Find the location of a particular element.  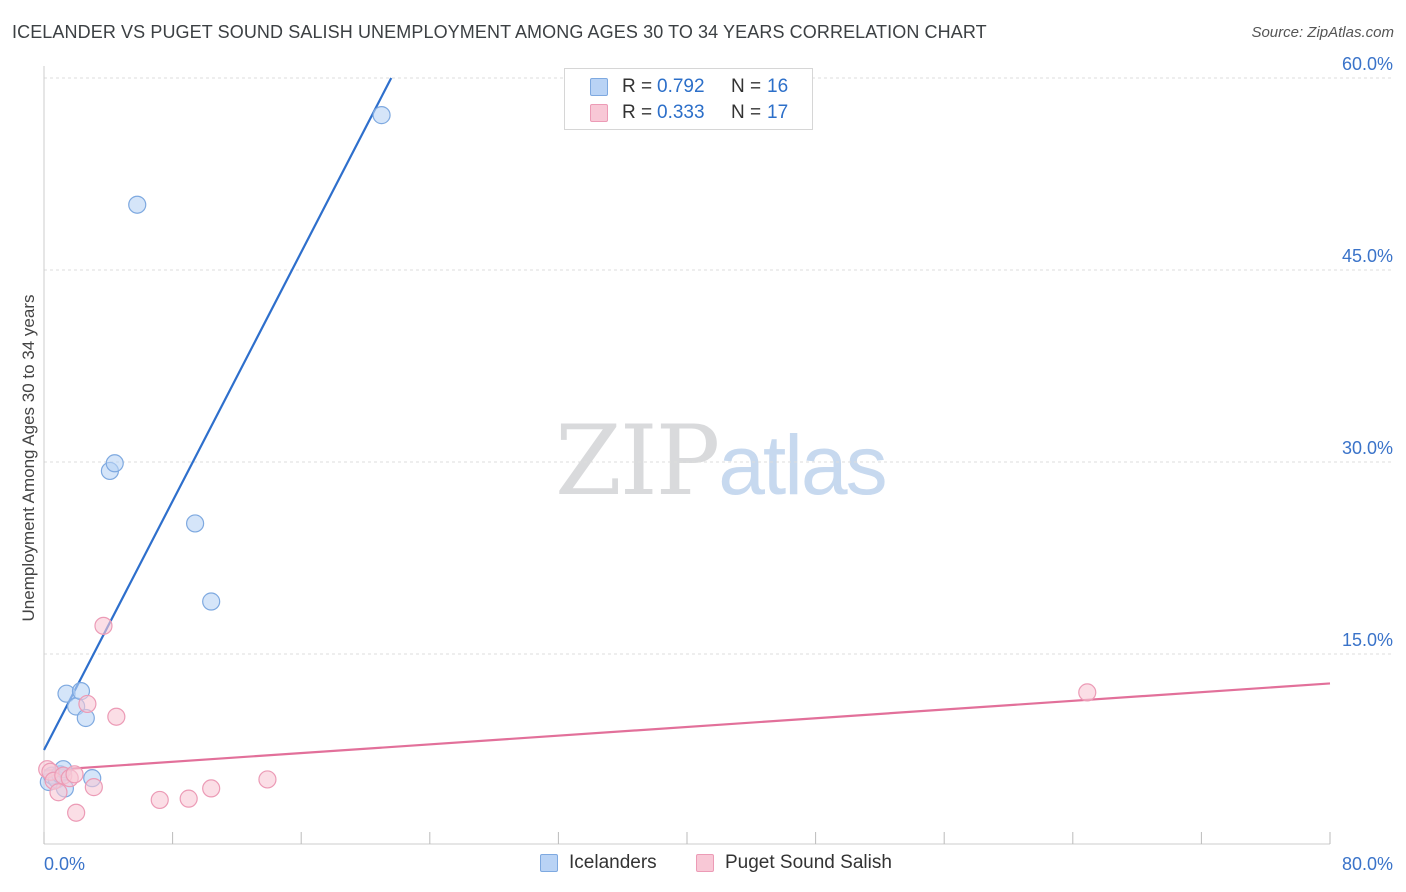

y-tick-label: 30.0% is located at coordinates (1367, 448).